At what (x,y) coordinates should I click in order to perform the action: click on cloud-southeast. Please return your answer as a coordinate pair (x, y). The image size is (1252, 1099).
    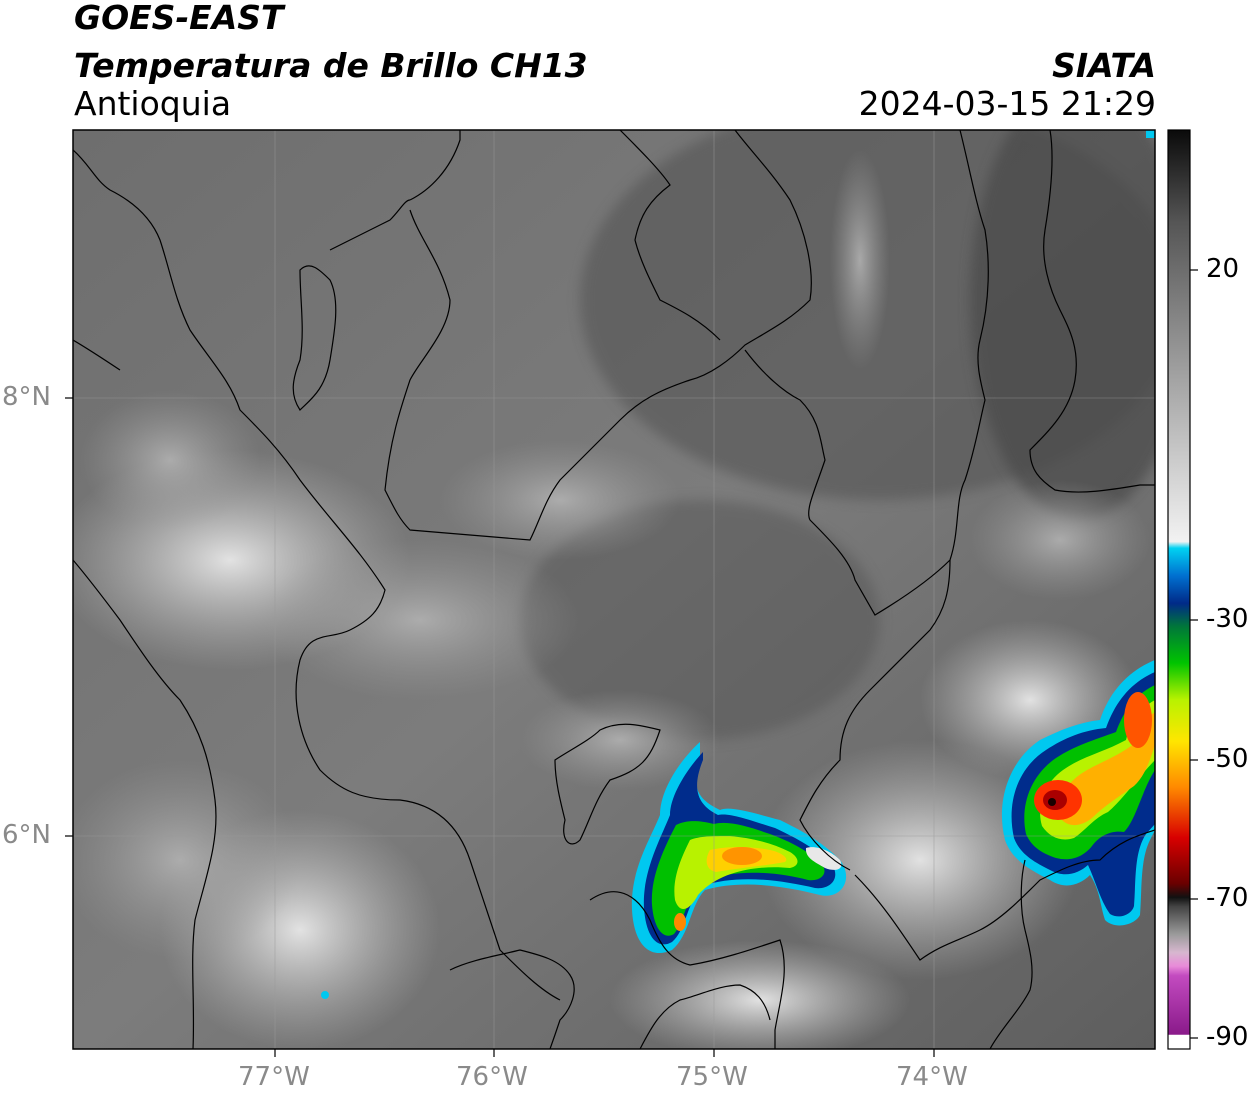
    Looking at the image, I should click on (920, 860).